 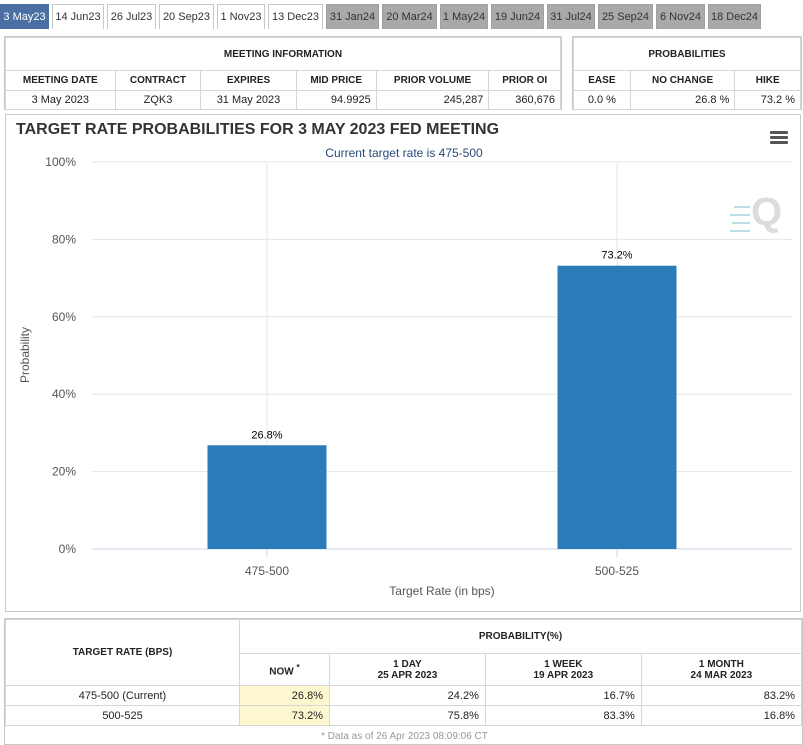 I want to click on header-ease: EASE, so click(x=602, y=80).